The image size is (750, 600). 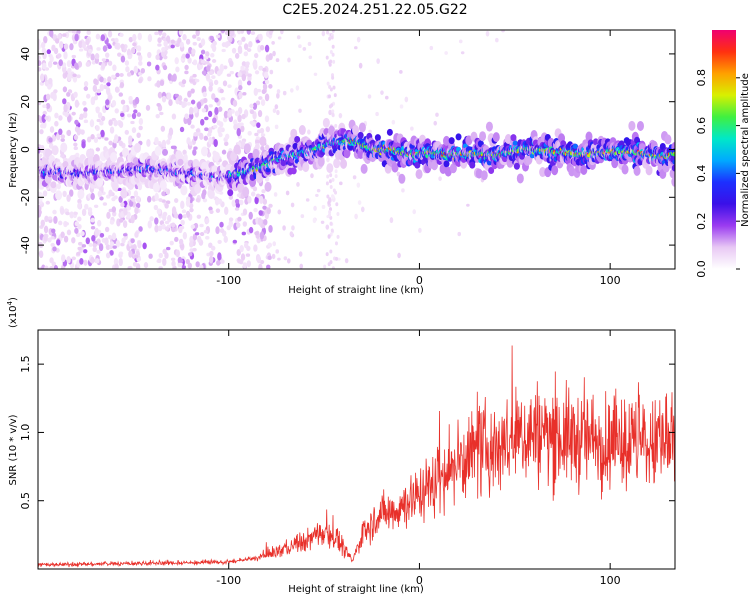 What do you see at coordinates (25, 149) in the screenshot?
I see `spectrogram-y-tick-label: 0` at bounding box center [25, 149].